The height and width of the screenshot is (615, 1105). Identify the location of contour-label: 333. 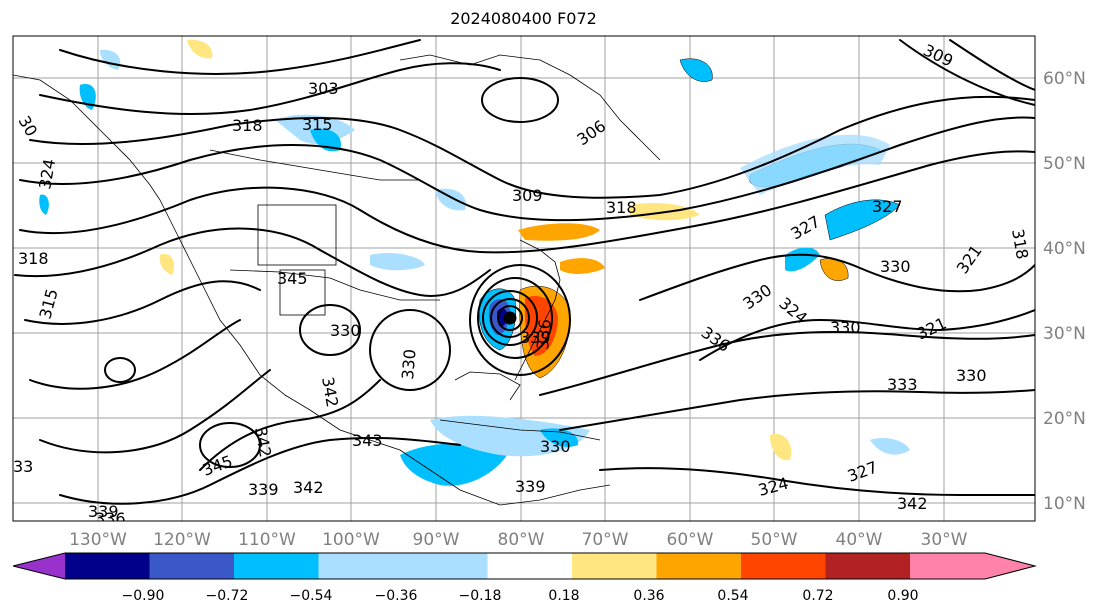
(902, 384).